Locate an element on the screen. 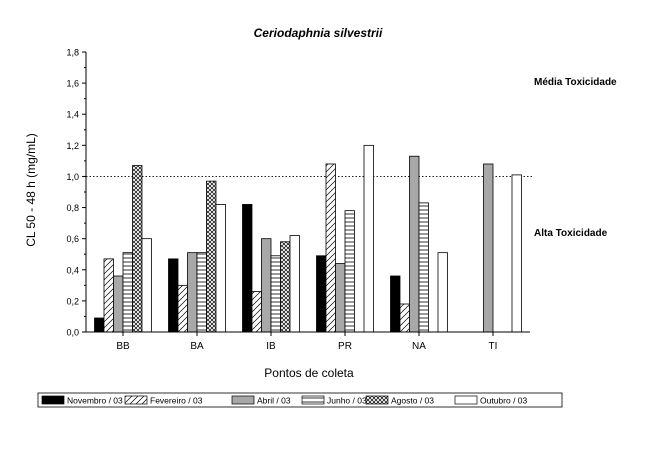 The height and width of the screenshot is (473, 661). x-tick-label: NA is located at coordinates (419, 346).